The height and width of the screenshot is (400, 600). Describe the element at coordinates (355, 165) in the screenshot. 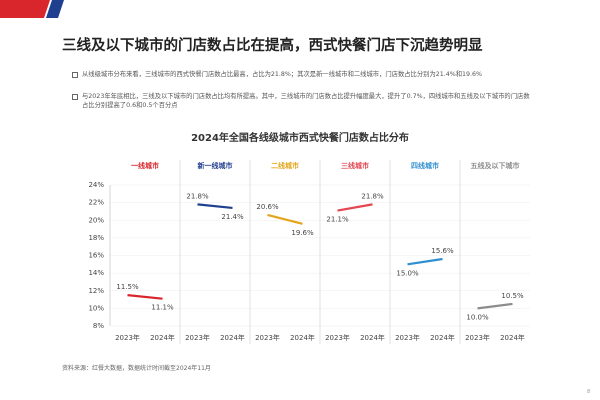

I see `panel-name: 三线城市` at that location.